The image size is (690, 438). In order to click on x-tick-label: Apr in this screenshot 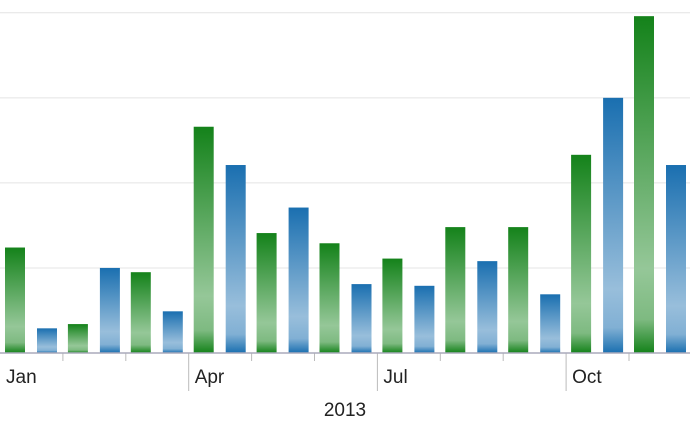, I will do `click(210, 377)`.